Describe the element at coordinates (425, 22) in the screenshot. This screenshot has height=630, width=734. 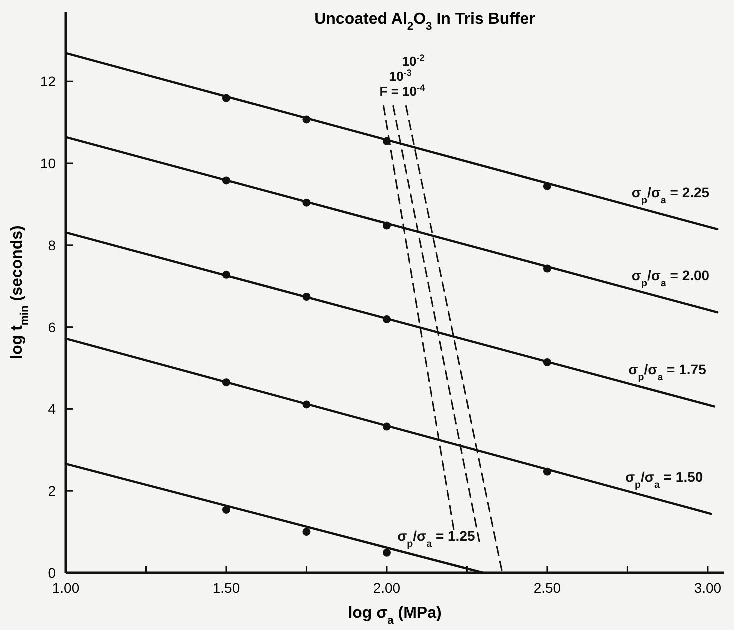
I see `chart-title: Uncoated Al$_{2}$O$_{3}$ In Tris Buffer` at that location.